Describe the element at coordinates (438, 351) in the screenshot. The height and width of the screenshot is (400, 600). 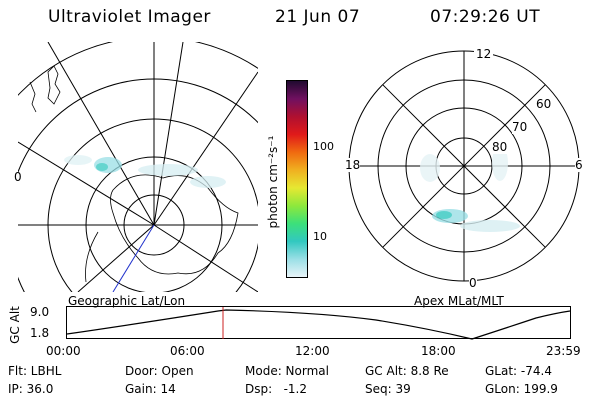
I see `alt-xtick-1800: 18:00` at that location.